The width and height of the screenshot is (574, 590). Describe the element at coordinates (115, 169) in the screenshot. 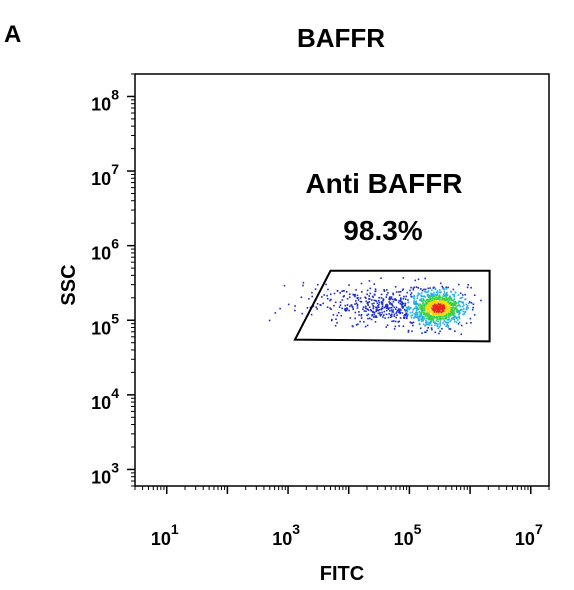

I see `y-tick-label-exp: 7` at that location.